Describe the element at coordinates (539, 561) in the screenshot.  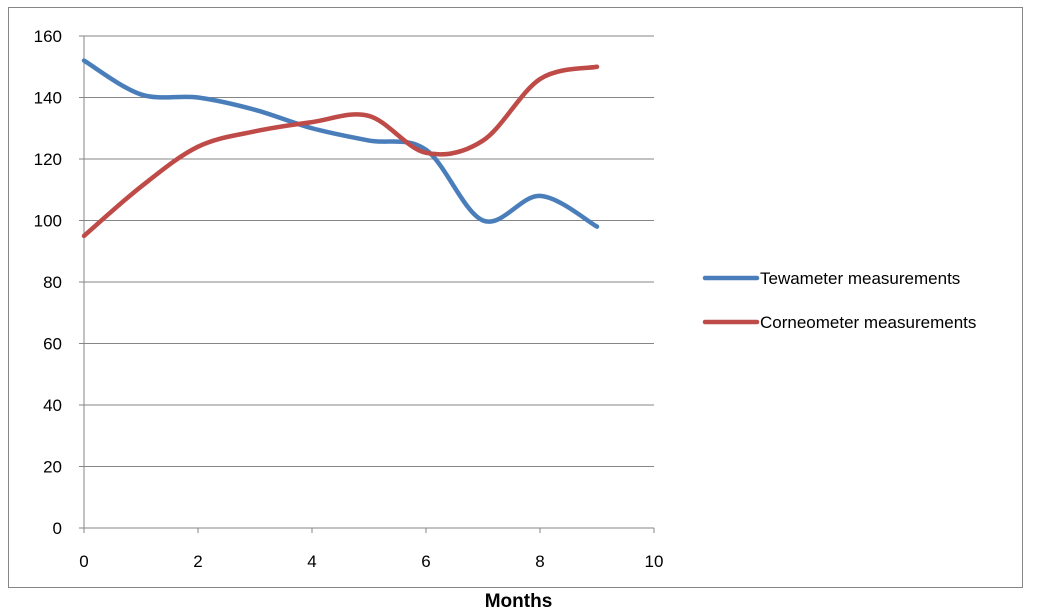
I see `x-tick-label: 8` at that location.